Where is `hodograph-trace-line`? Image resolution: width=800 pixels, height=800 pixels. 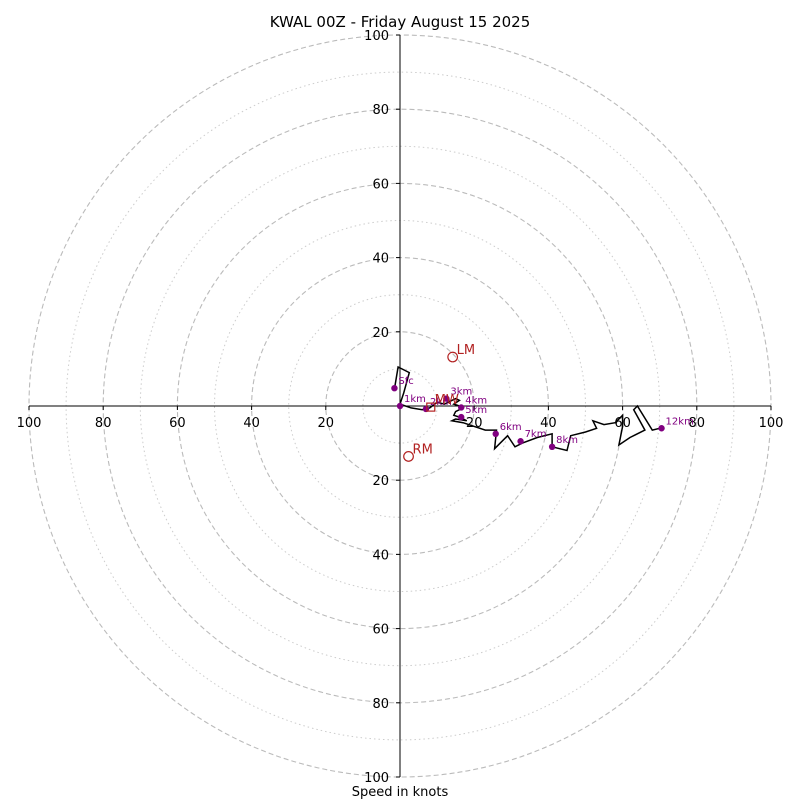 hodograph-trace-line is located at coordinates (526, 408).